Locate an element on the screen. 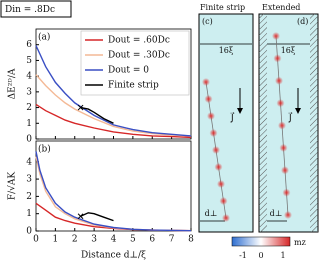  x-tick-label: 8 is located at coordinates (191, 240).